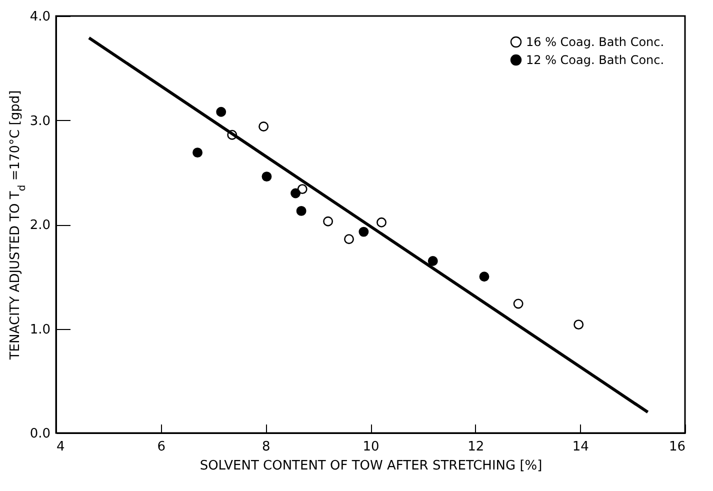 The image size is (713, 491). I want to click on legend-label: 12 % Coag. Bath Conc., so click(595, 60).